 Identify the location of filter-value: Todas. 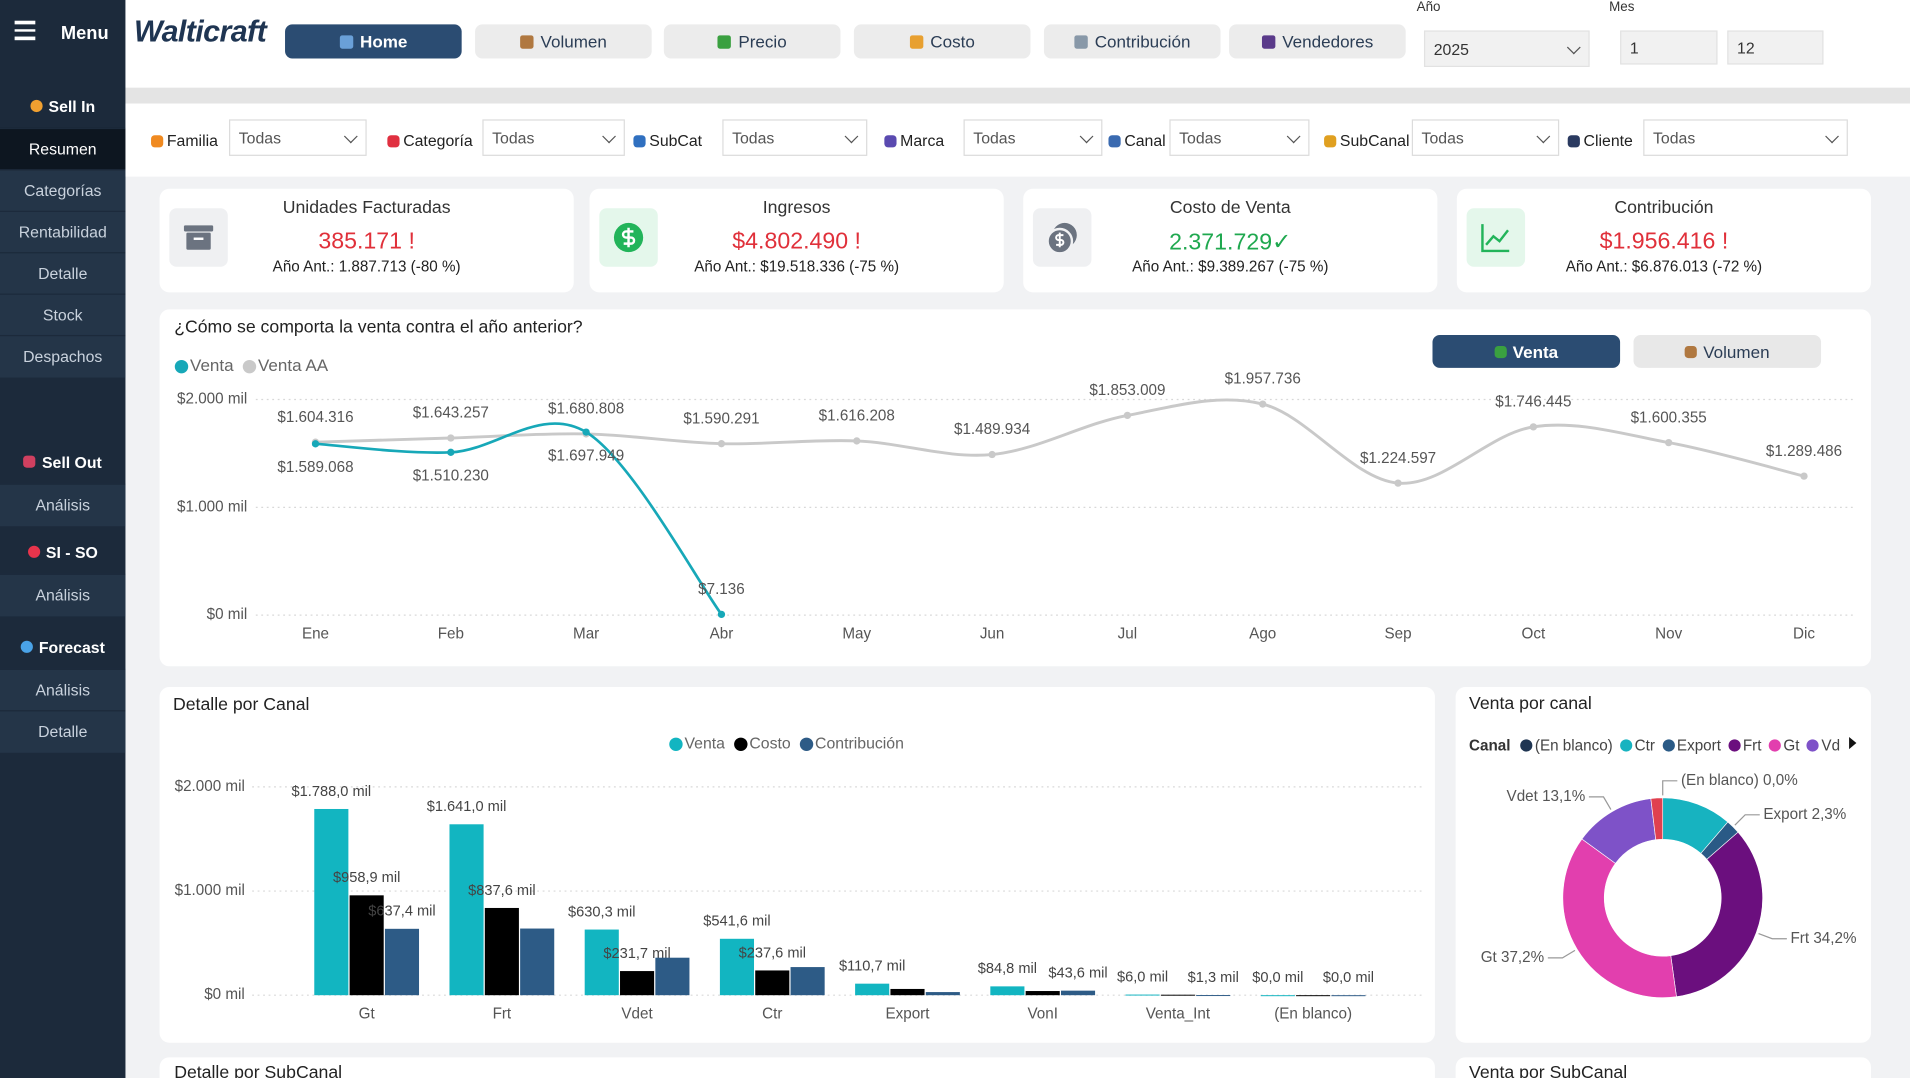
(513, 138).